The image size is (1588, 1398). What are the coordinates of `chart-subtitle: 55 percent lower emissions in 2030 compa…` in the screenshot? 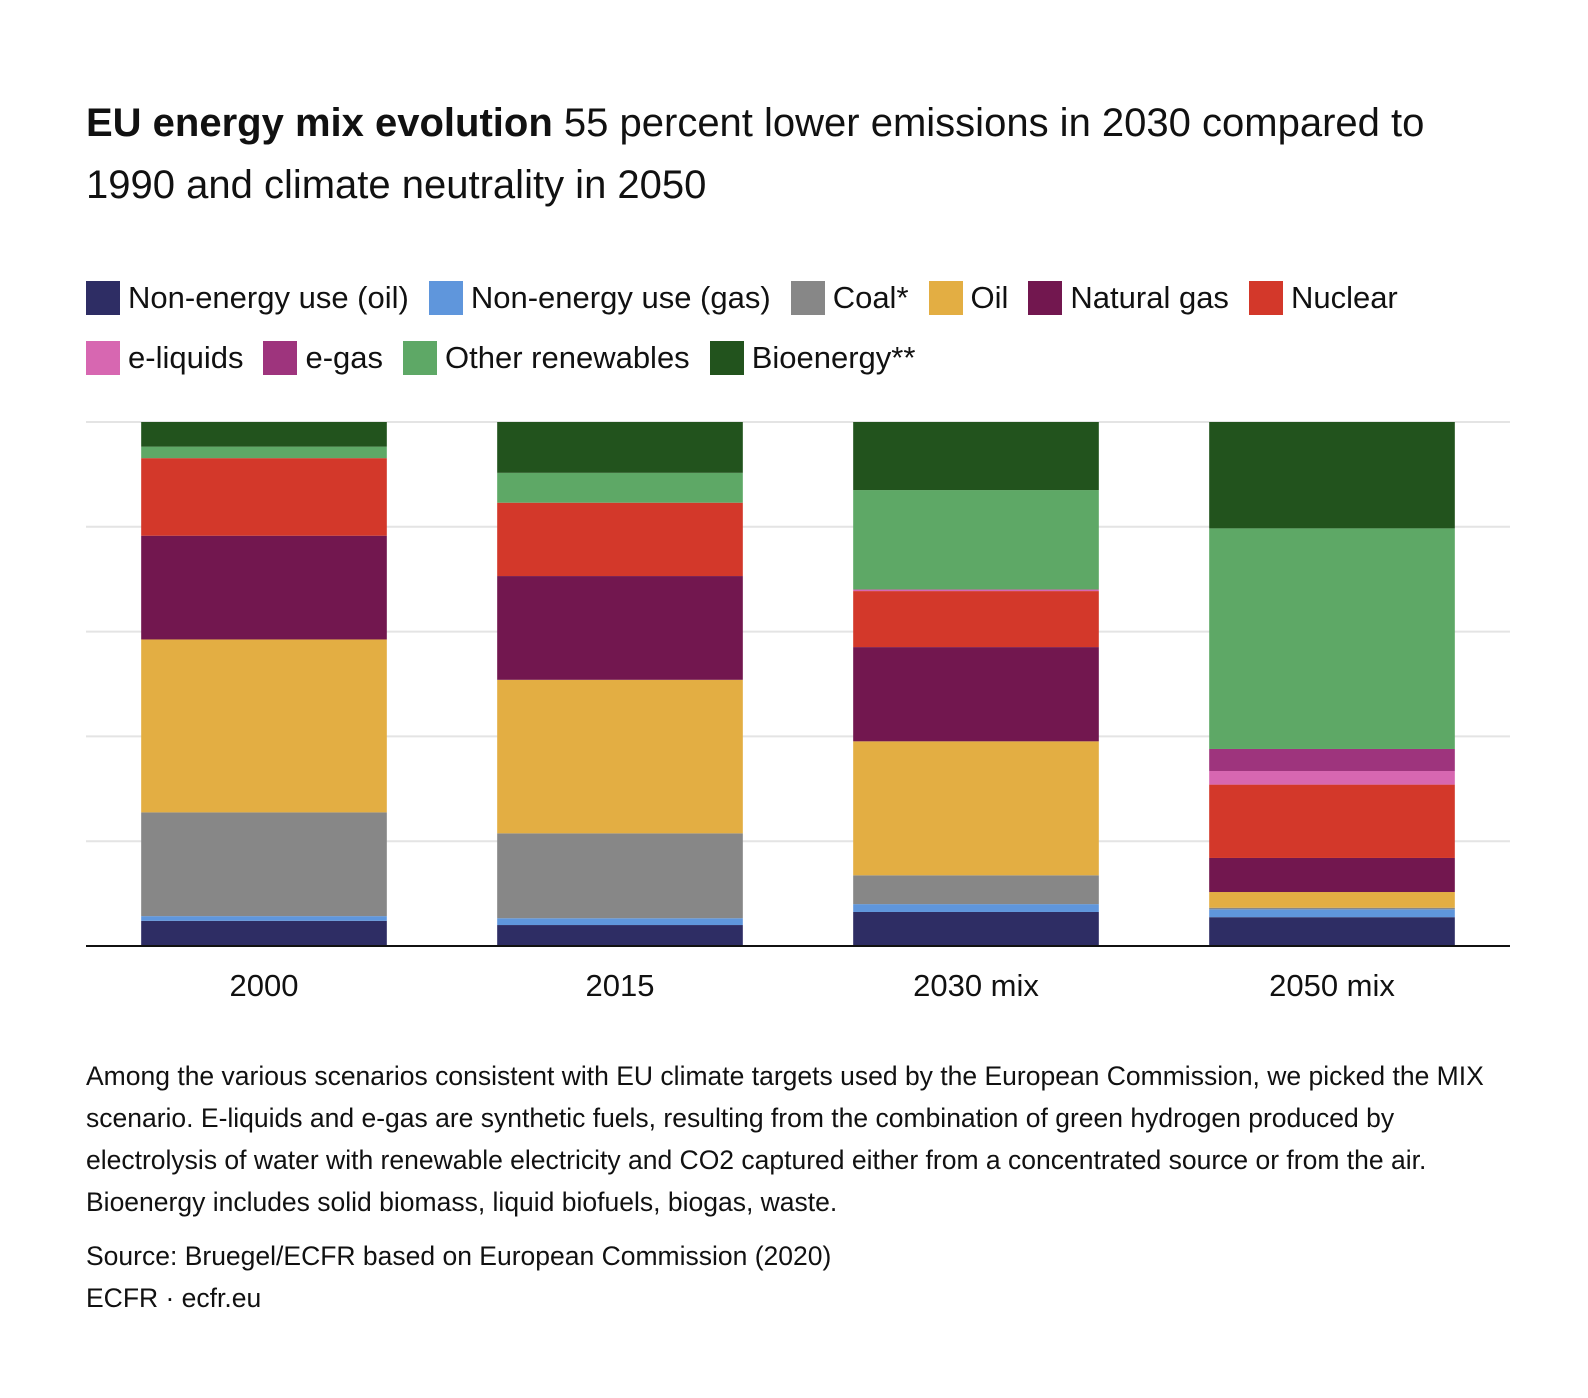 It's located at (755, 154).